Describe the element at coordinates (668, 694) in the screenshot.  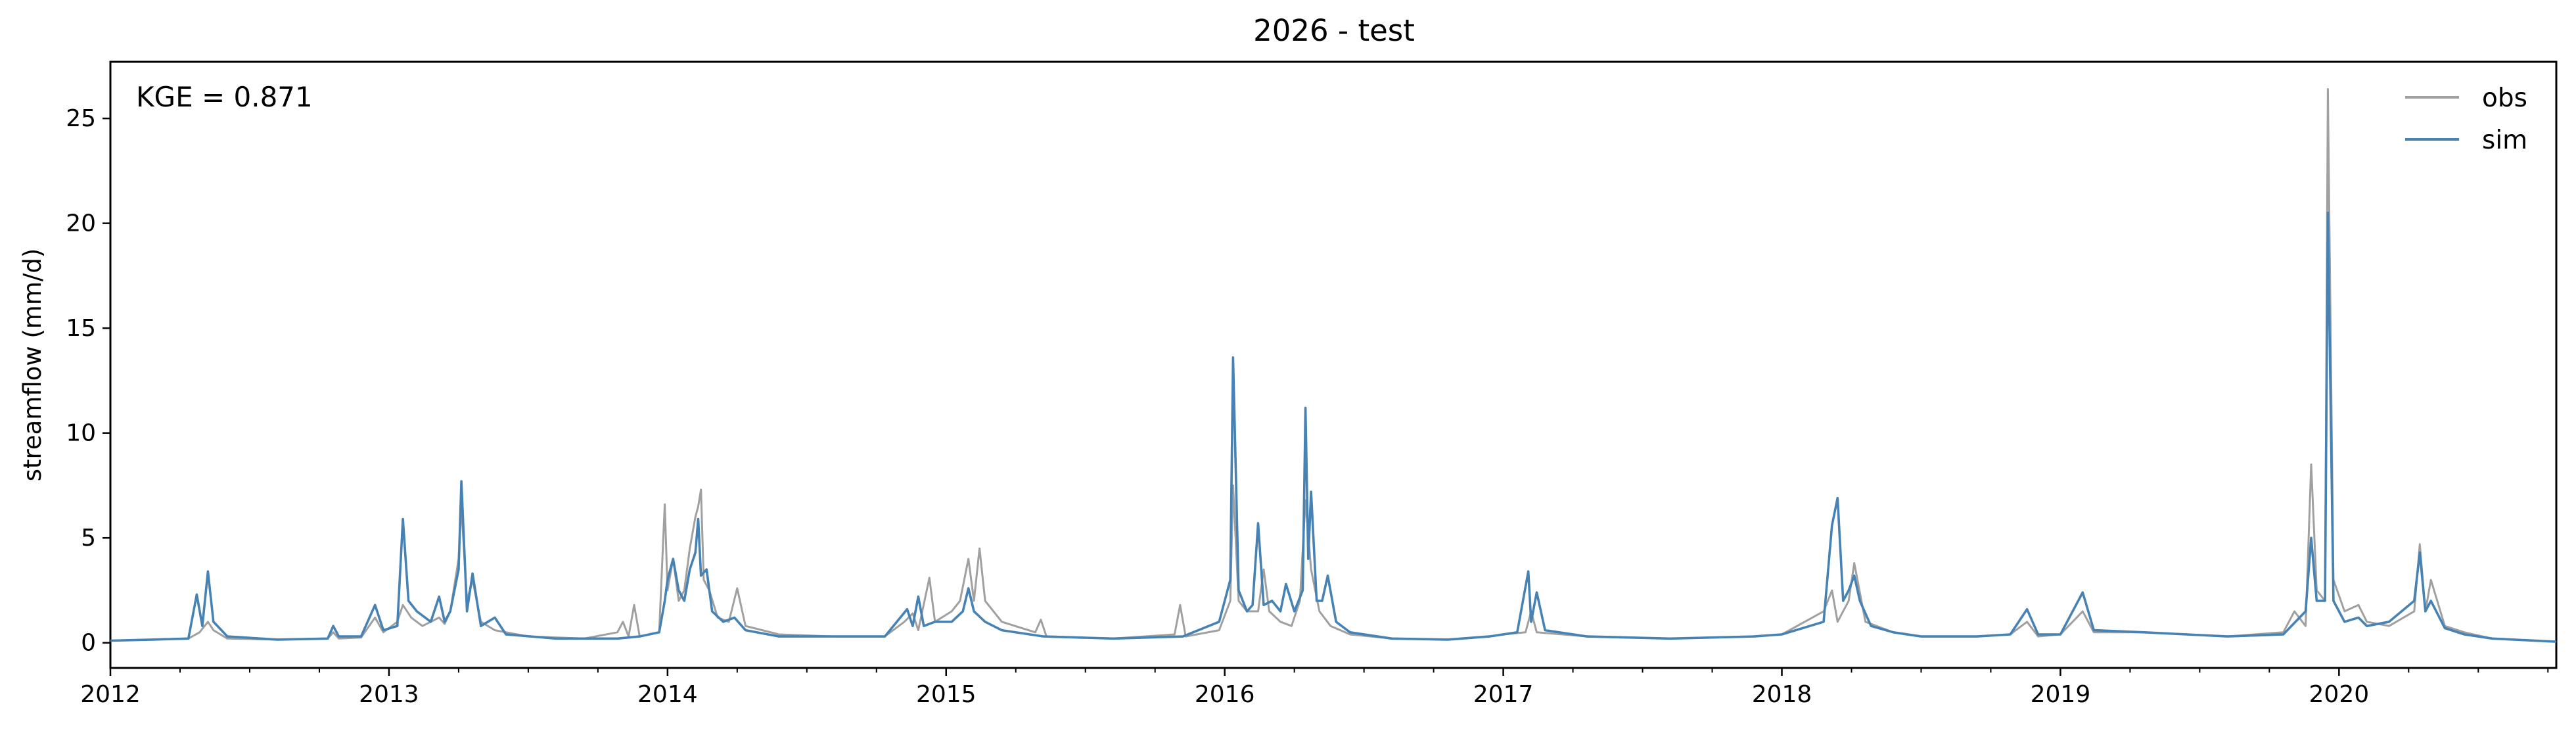
I see `x-tick-label: 2014` at that location.